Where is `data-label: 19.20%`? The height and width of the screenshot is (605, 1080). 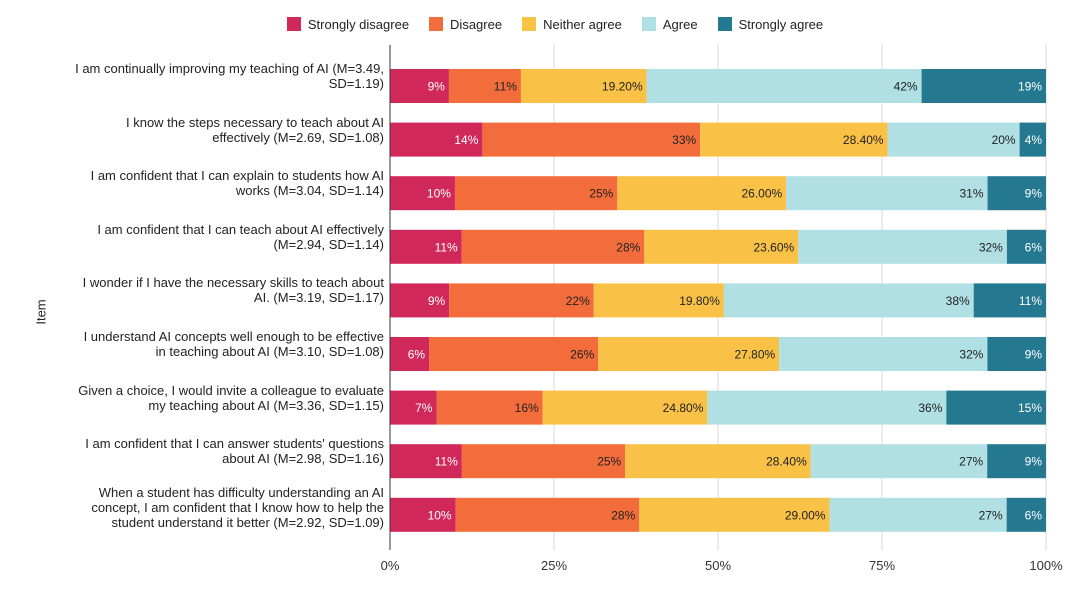 data-label: 19.20% is located at coordinates (622, 87).